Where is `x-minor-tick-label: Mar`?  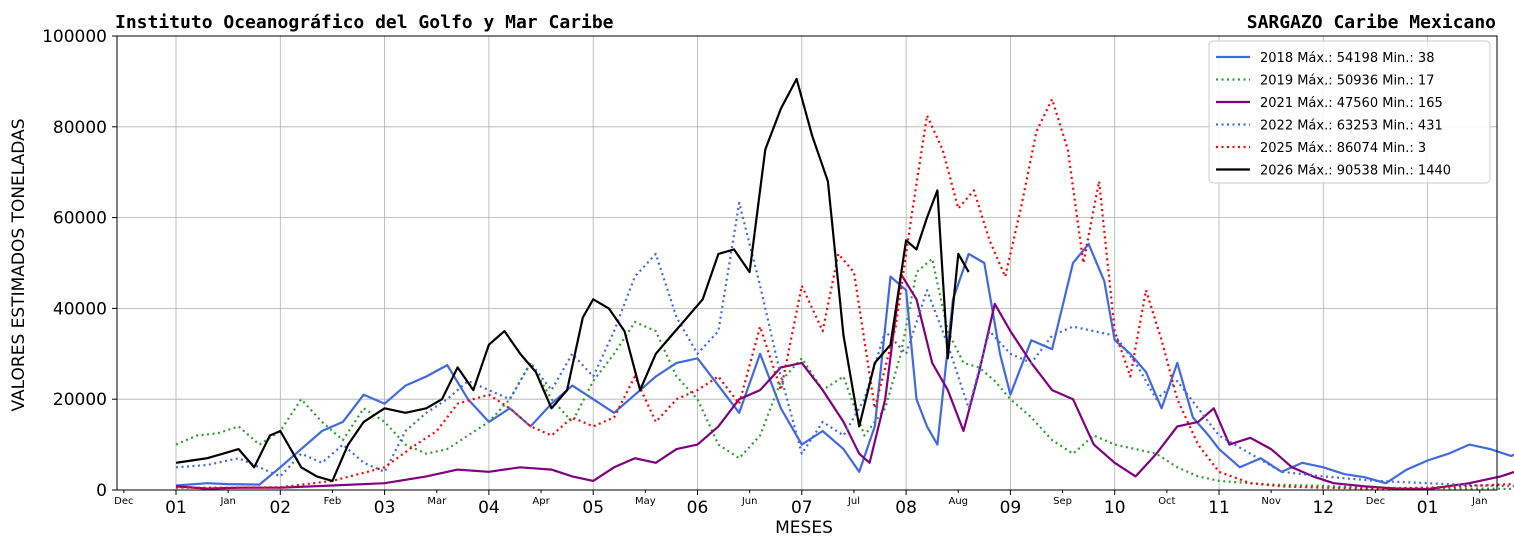
x-minor-tick-label: Mar is located at coordinates (437, 501).